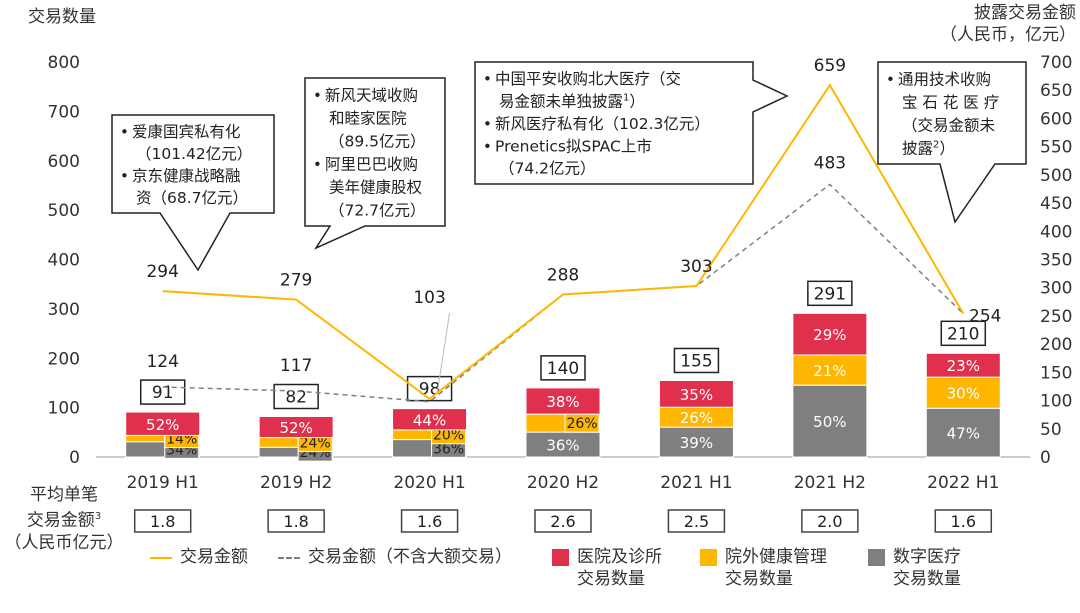  I want to click on line-data-label: 103, so click(429, 298).